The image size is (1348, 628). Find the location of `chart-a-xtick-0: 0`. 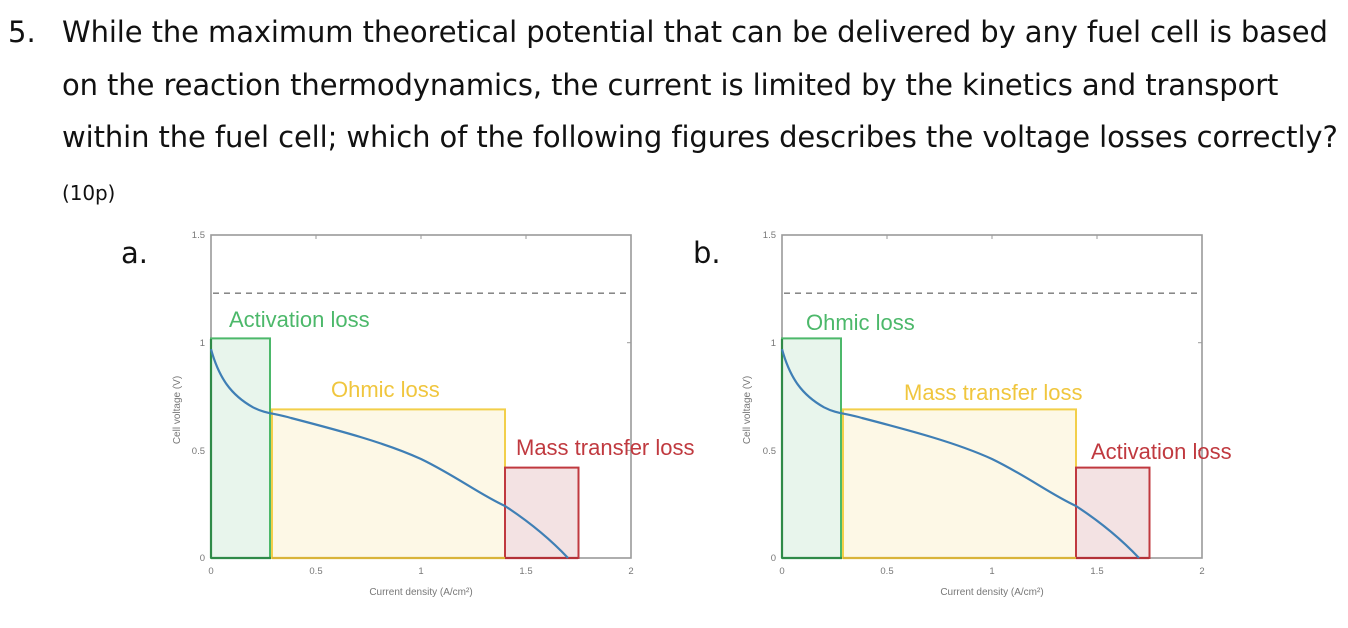

chart-a-xtick-0: 0 is located at coordinates (210, 571).